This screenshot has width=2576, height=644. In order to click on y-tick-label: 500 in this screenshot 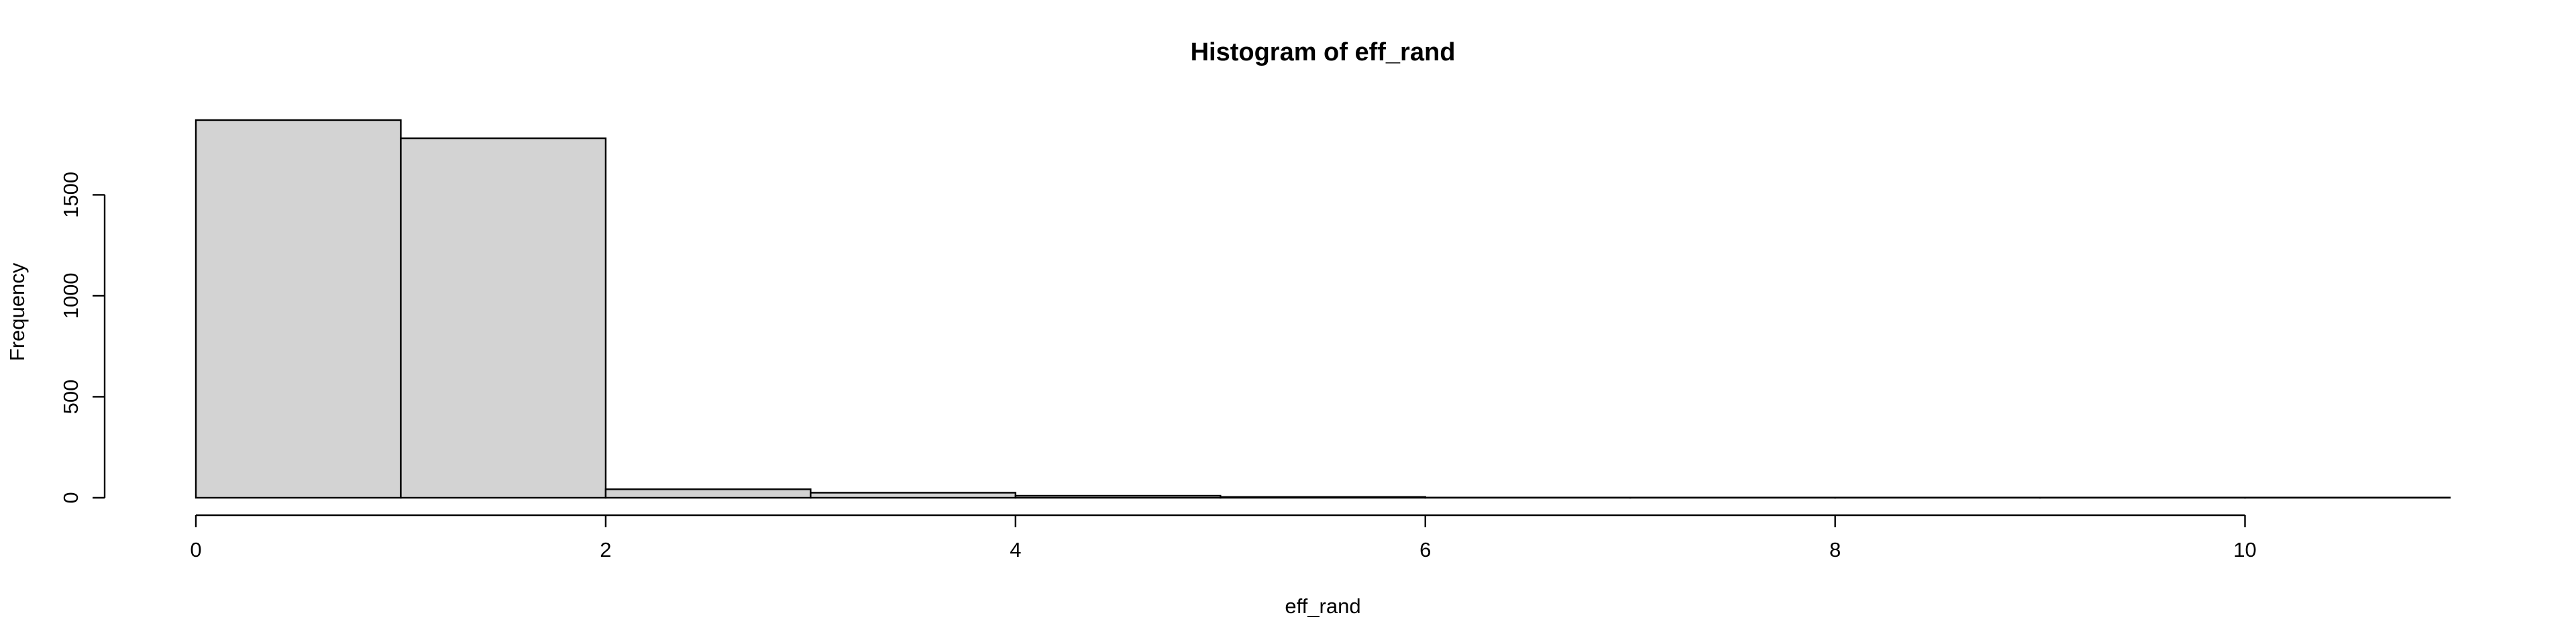, I will do `click(71, 397)`.